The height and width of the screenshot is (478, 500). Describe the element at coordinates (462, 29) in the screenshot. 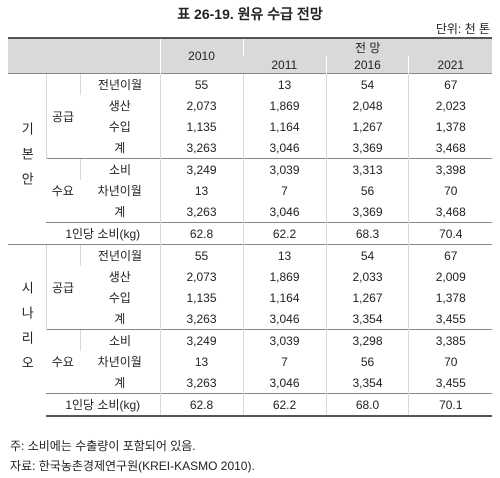

I see `unit: 단위: 천 톤` at that location.